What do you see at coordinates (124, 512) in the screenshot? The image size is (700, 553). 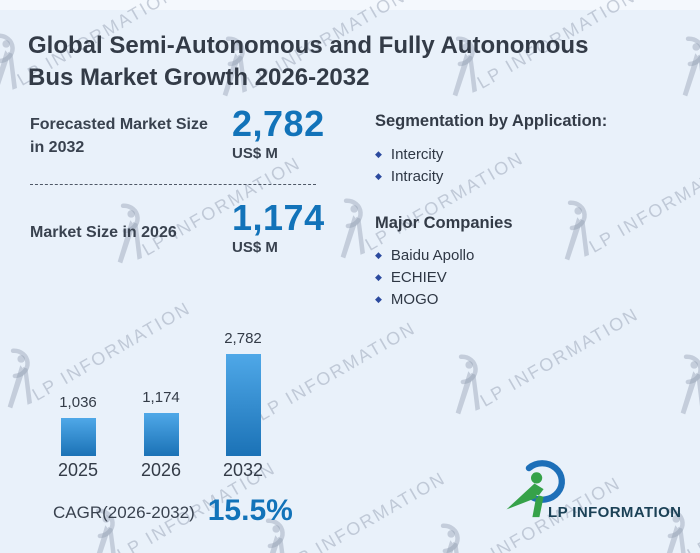 I see `cagr-label: CAGR(2026-2032)` at bounding box center [124, 512].